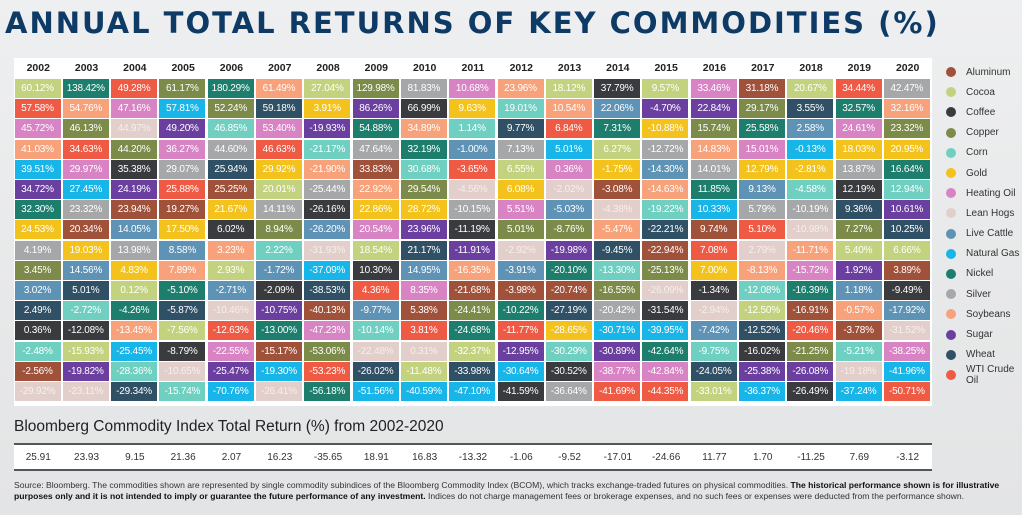 This screenshot has width=1022, height=515. I want to click on cell-2004-lean-hogs: 44.97%, so click(134, 129).